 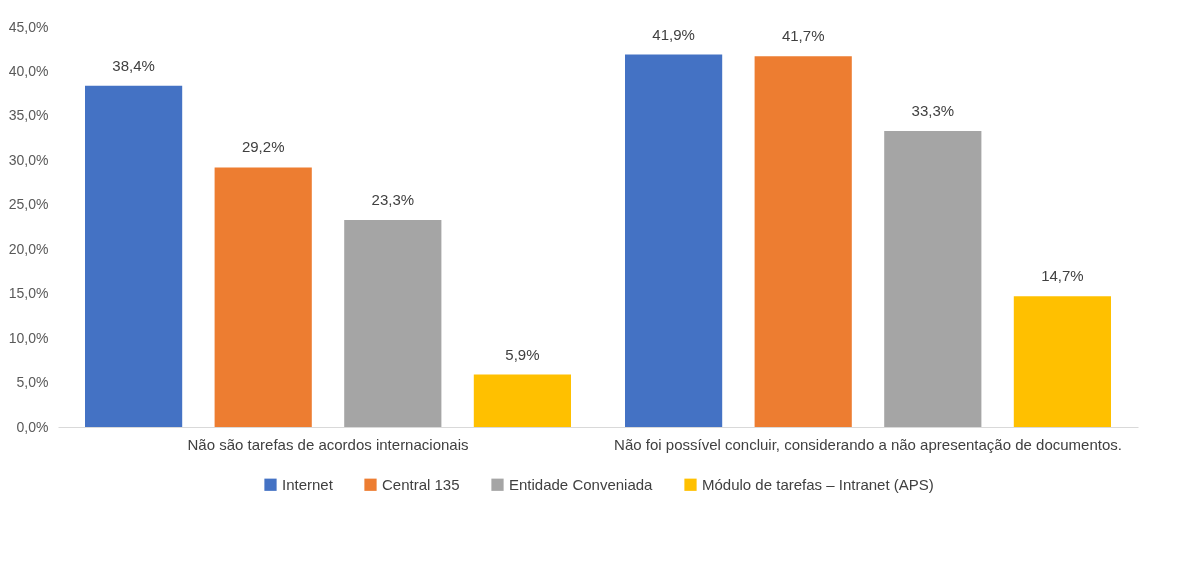 I want to click on legend-label: Internet, so click(x=308, y=484).